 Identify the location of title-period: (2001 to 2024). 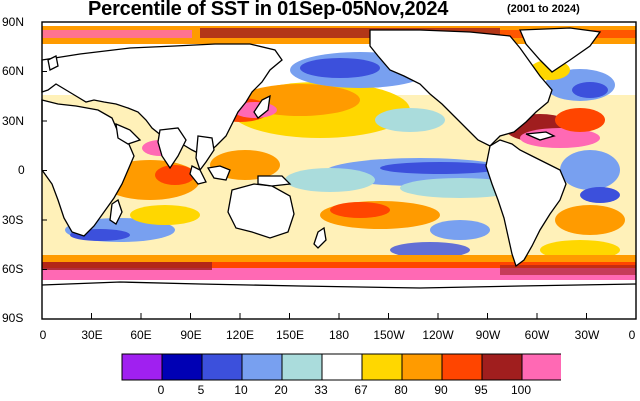
(543, 9).